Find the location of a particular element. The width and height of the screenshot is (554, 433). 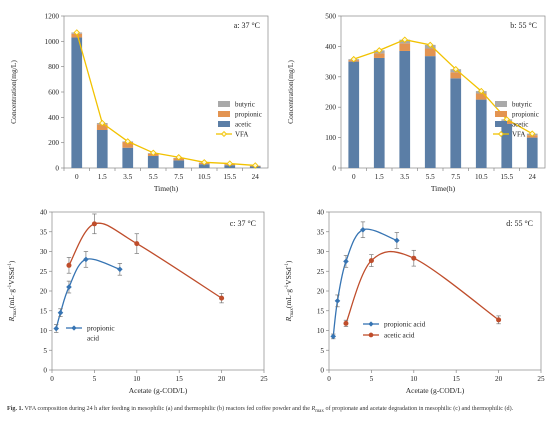

chart-c-y-tick-label: 10 is located at coordinates (44, 331).